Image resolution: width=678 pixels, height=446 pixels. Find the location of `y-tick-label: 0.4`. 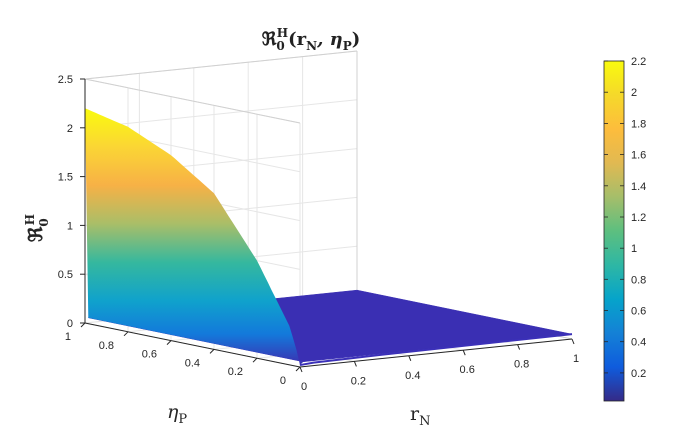

y-tick-label: 0.4 is located at coordinates (192, 363).